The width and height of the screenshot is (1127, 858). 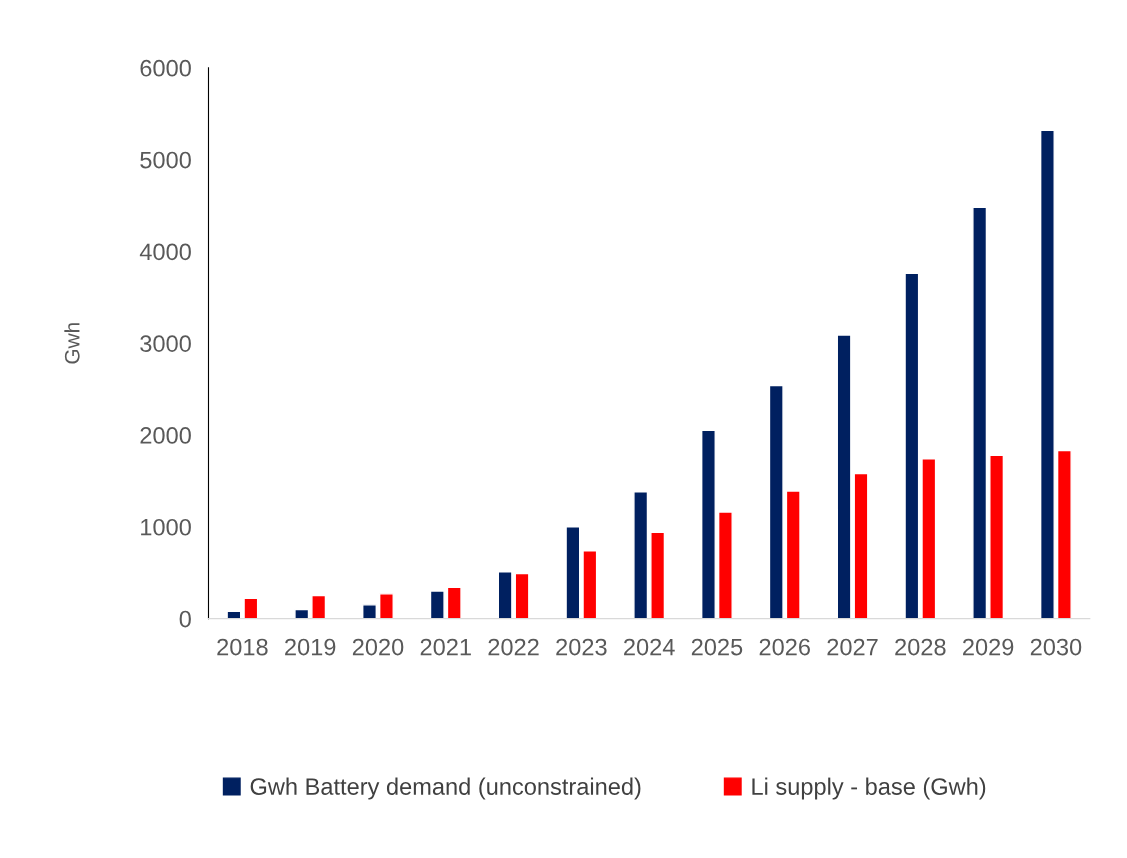 I want to click on x-tick-label: 2030, so click(x=1056, y=647).